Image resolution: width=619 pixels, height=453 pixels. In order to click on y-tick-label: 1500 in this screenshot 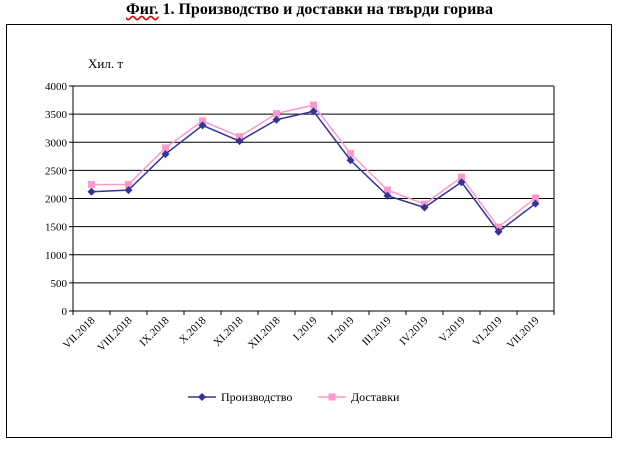, I will do `click(56, 228)`.